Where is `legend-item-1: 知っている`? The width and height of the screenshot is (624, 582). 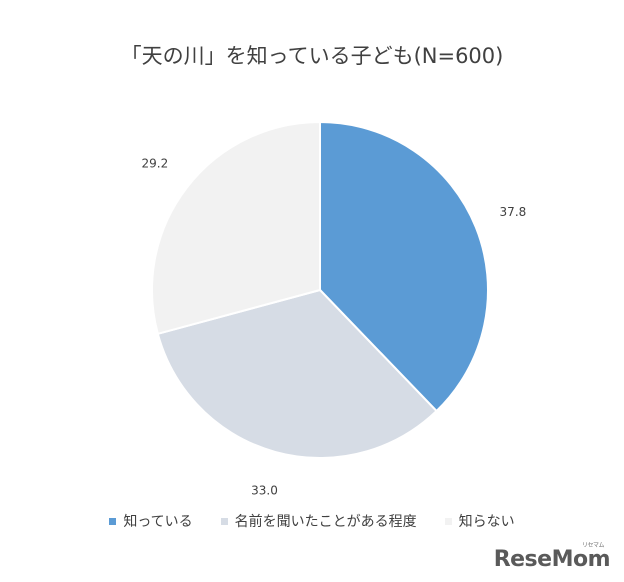 legend-item-1: 知っている is located at coordinates (151, 521).